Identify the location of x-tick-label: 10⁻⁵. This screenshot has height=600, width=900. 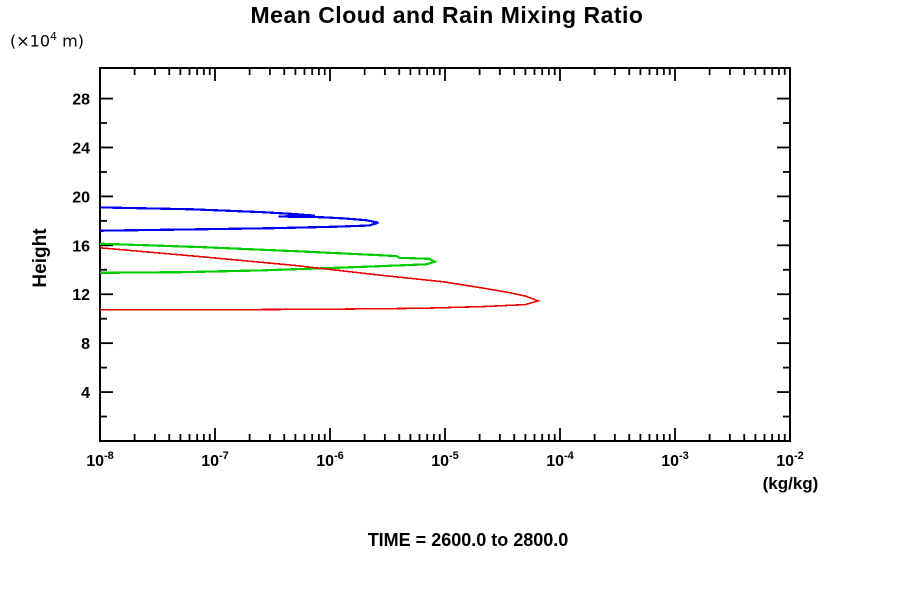
(445, 460).